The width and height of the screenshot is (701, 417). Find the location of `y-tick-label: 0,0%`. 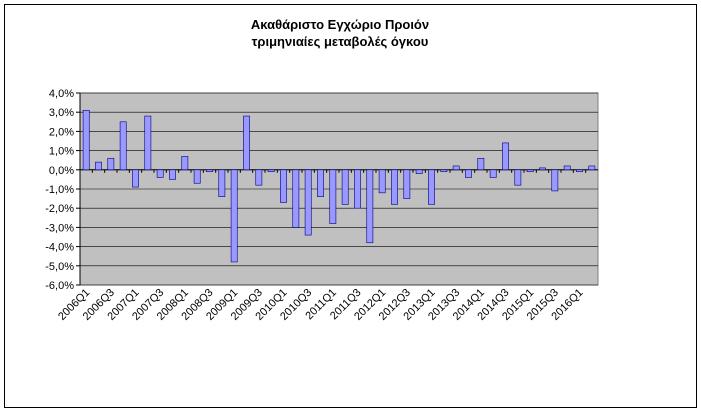

y-tick-label: 0,0% is located at coordinates (61, 171).